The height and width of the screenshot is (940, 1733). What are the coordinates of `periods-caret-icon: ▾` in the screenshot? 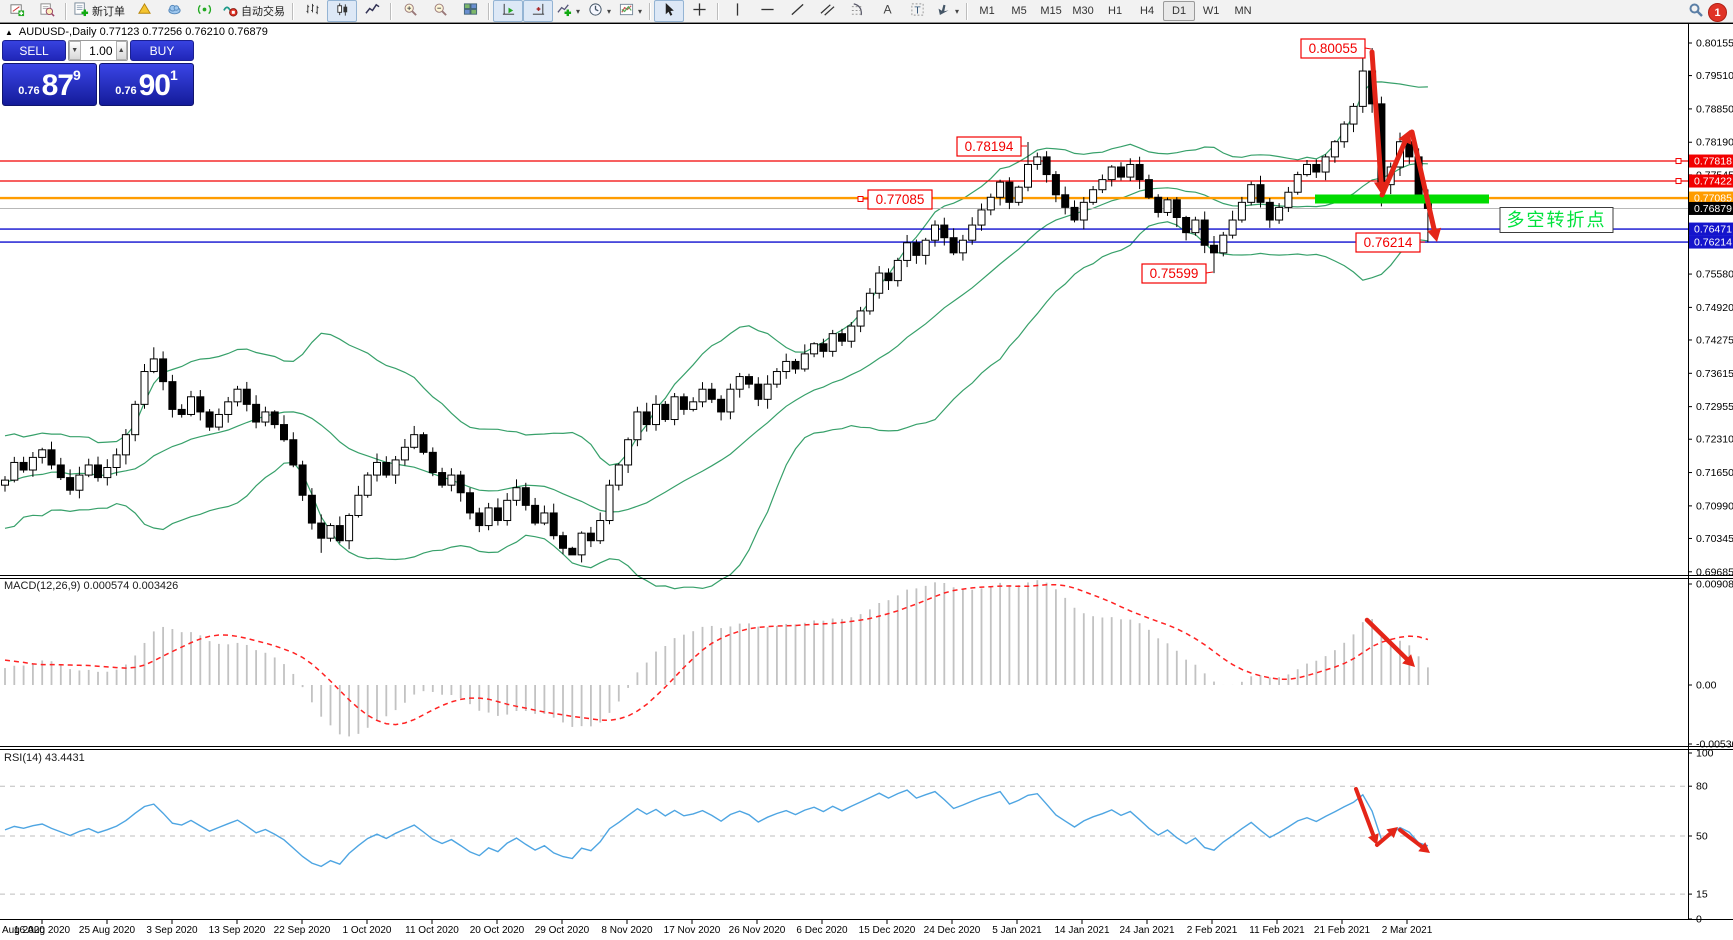 It's located at (609, 11).